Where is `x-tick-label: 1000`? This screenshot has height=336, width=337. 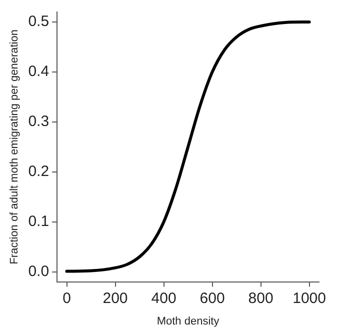
x-tick-label: 1000 is located at coordinates (309, 298).